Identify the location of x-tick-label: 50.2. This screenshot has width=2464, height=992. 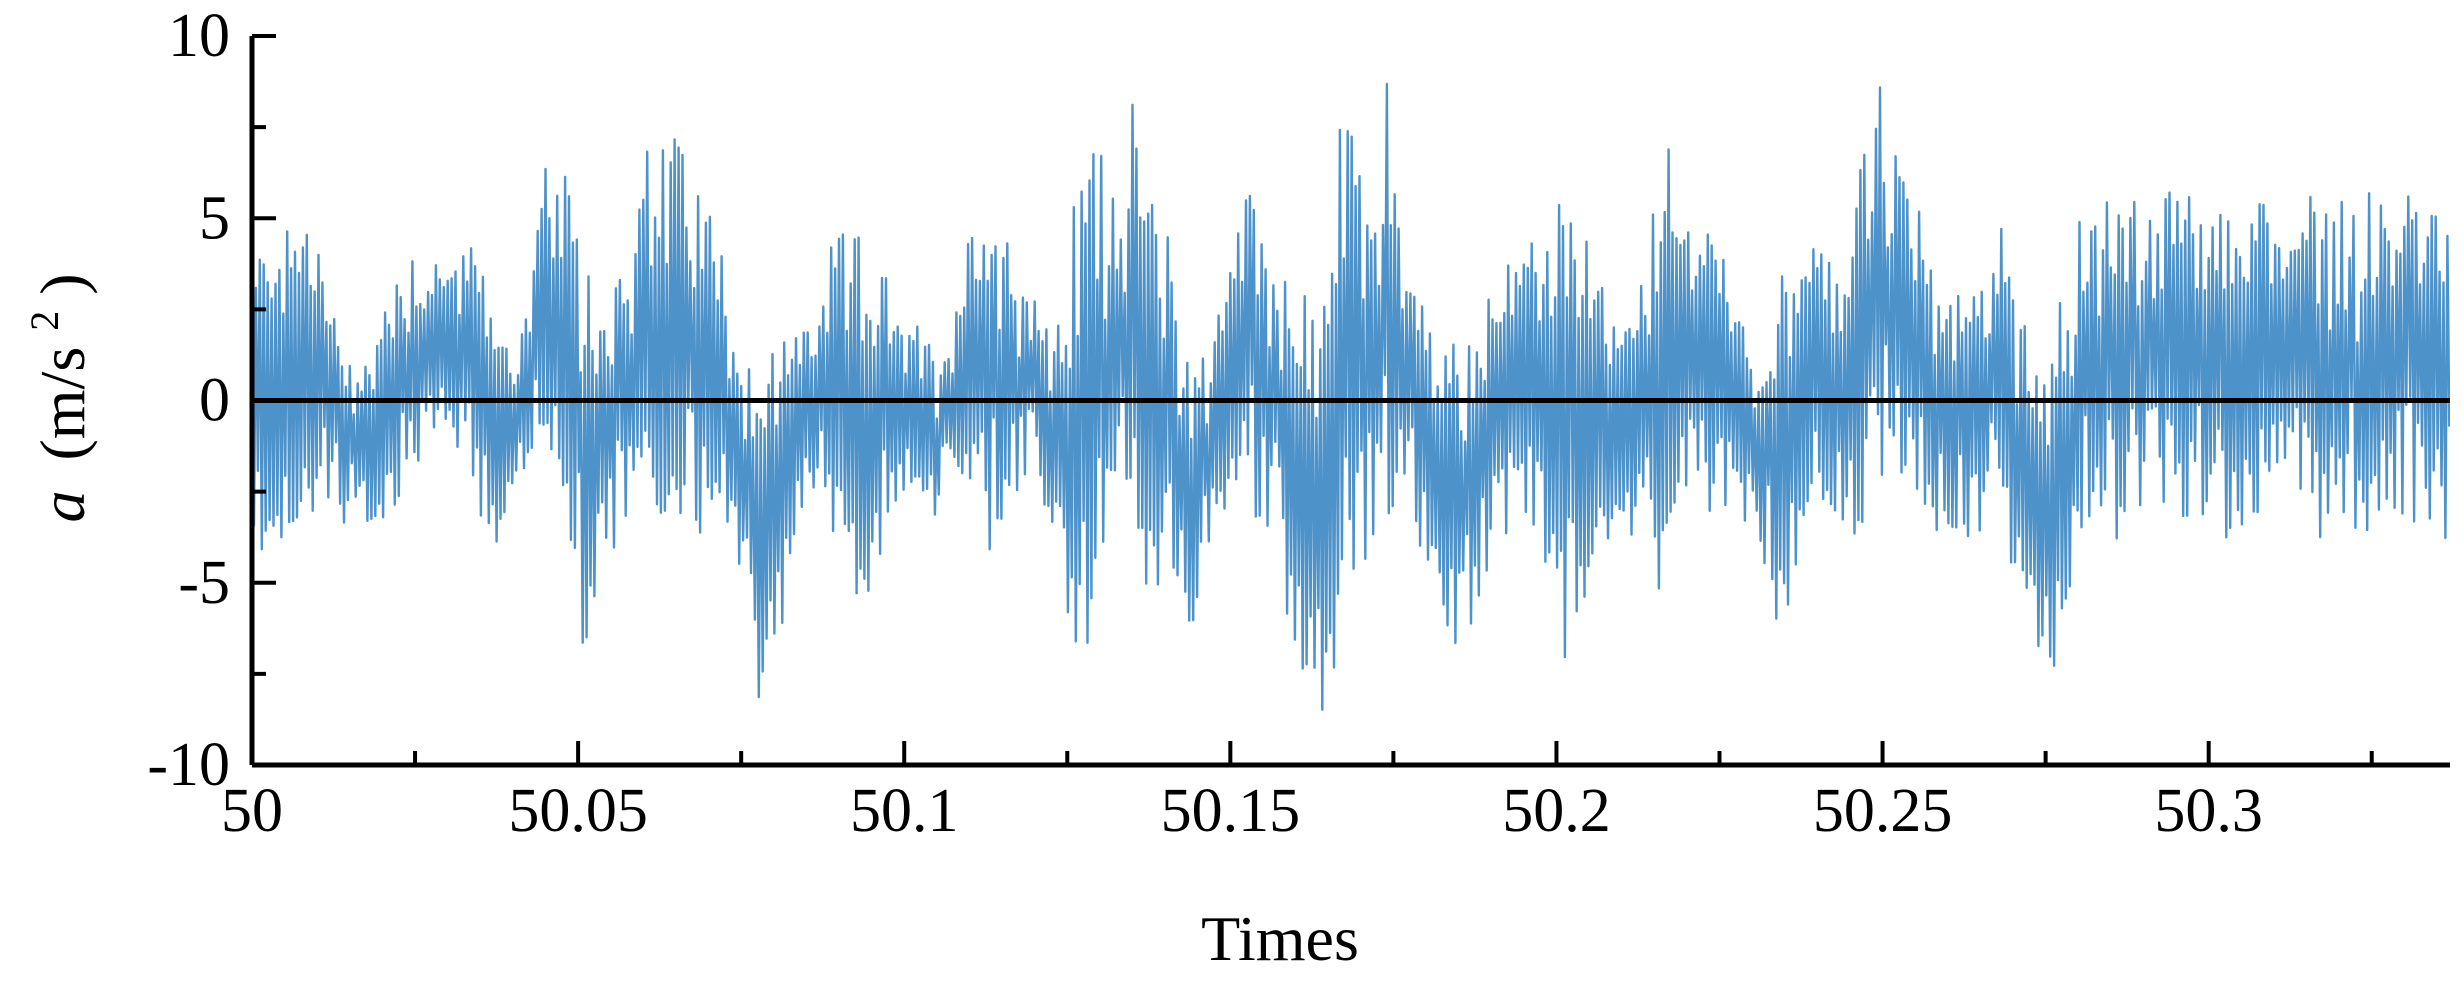
(1556, 811).